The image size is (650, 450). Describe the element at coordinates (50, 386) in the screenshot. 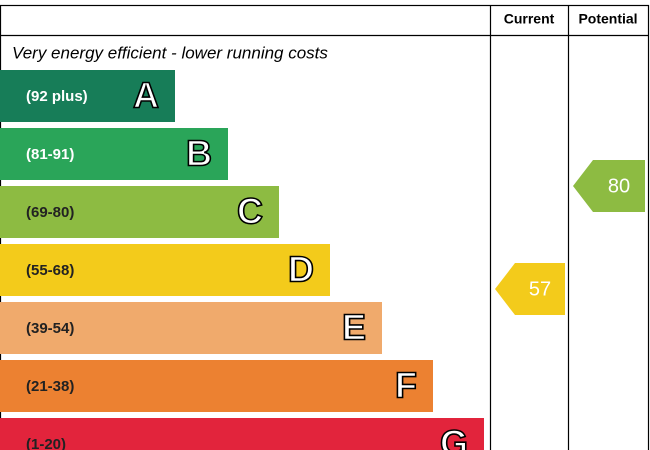

I see `band-range: (21-38)` at that location.